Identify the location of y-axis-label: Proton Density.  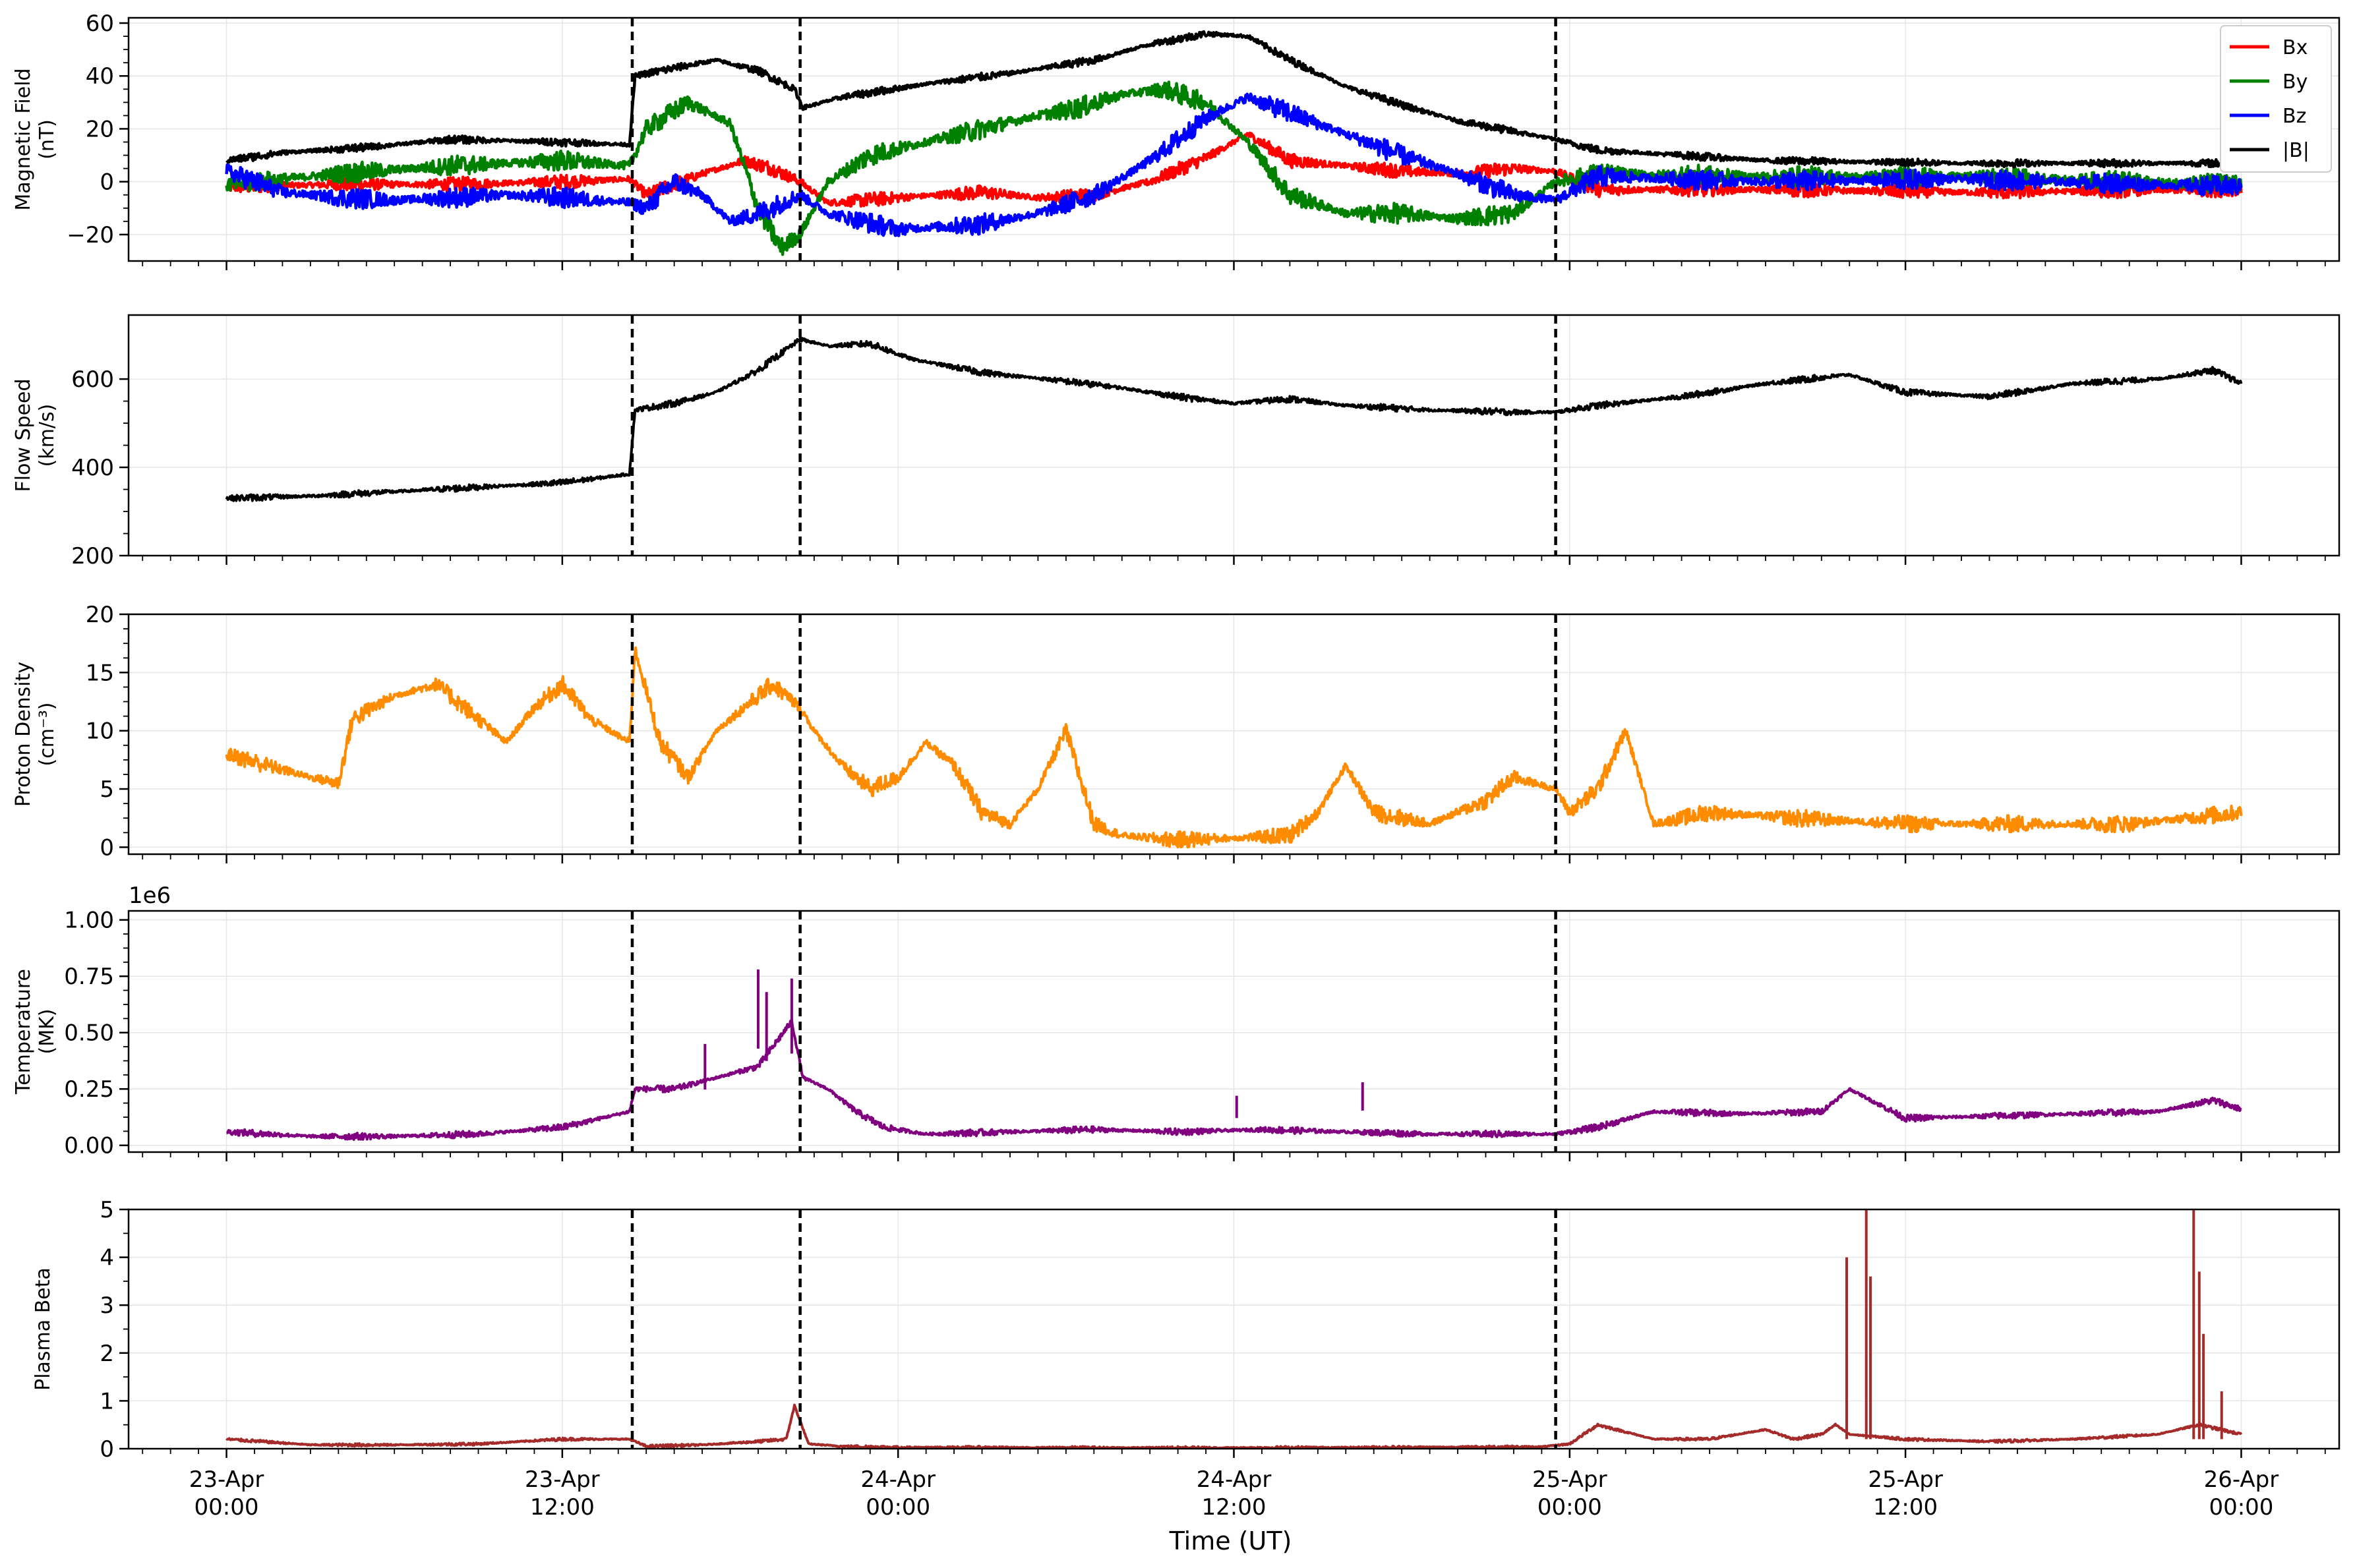
(23, 734).